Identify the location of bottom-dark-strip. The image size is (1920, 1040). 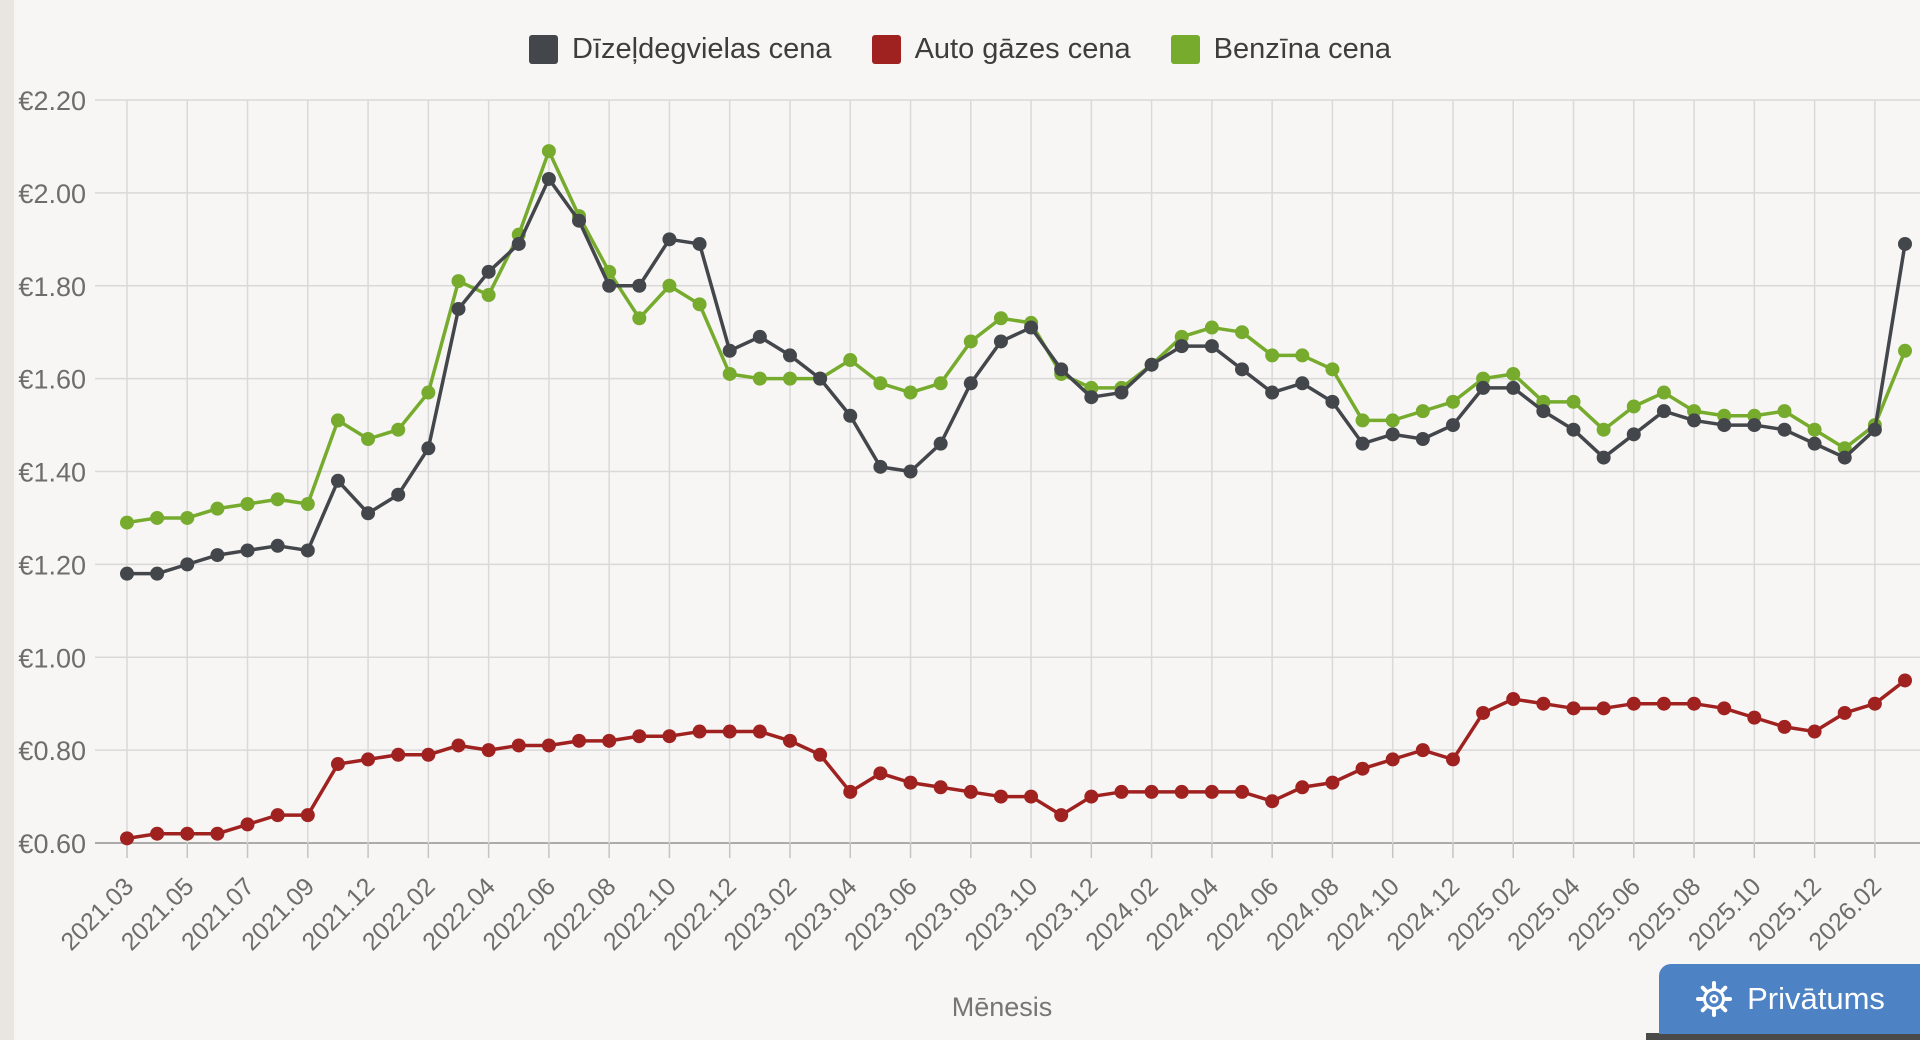
(1783, 1036).